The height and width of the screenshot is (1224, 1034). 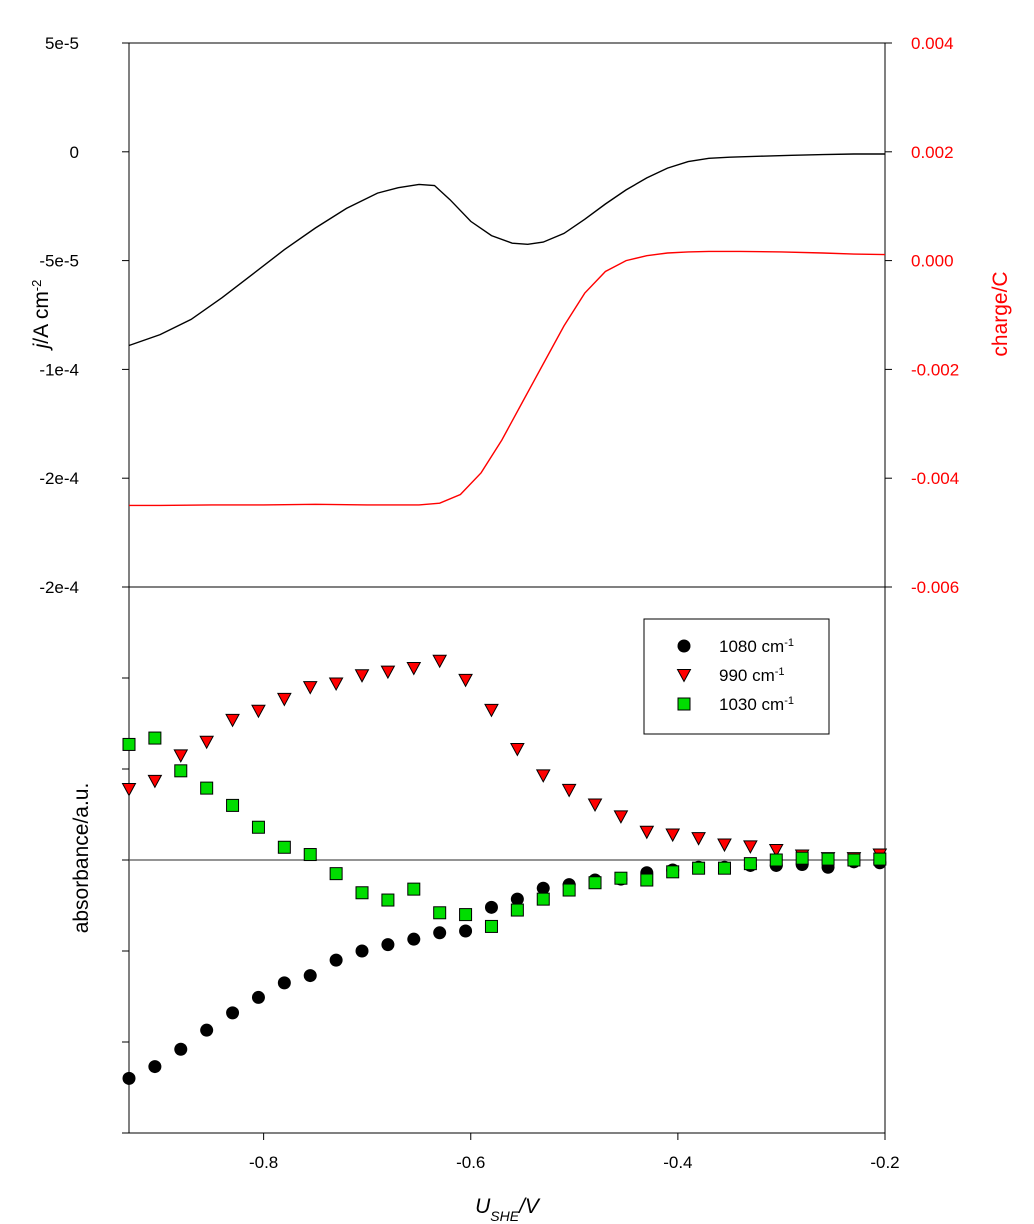 I want to click on top-left-tick-label: 0, so click(x=74, y=152).